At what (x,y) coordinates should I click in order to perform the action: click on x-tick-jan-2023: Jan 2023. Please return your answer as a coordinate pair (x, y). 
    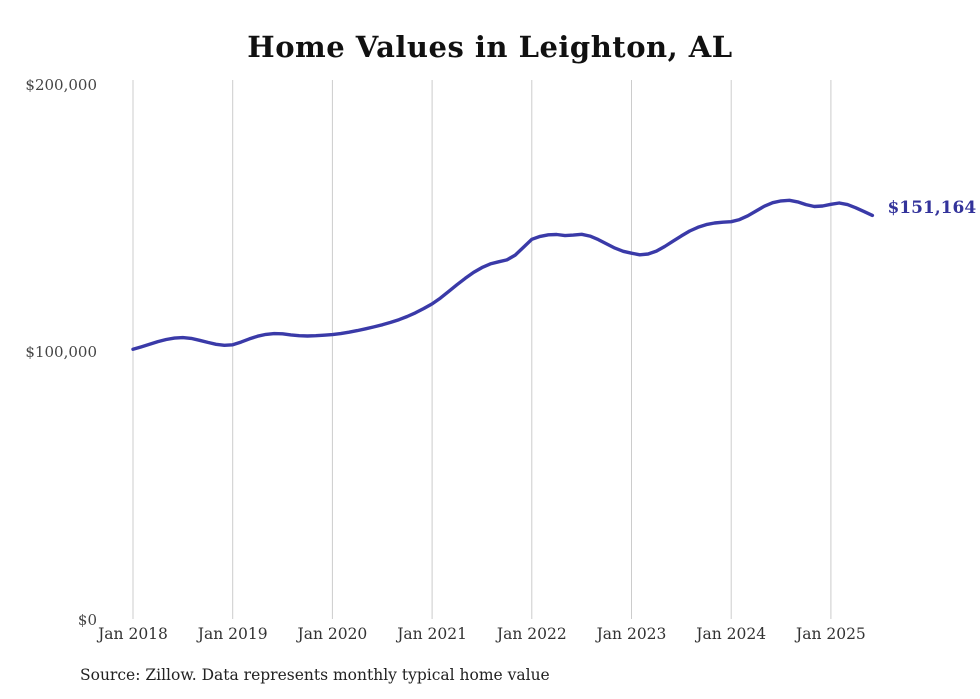
    Looking at the image, I should click on (631, 634).